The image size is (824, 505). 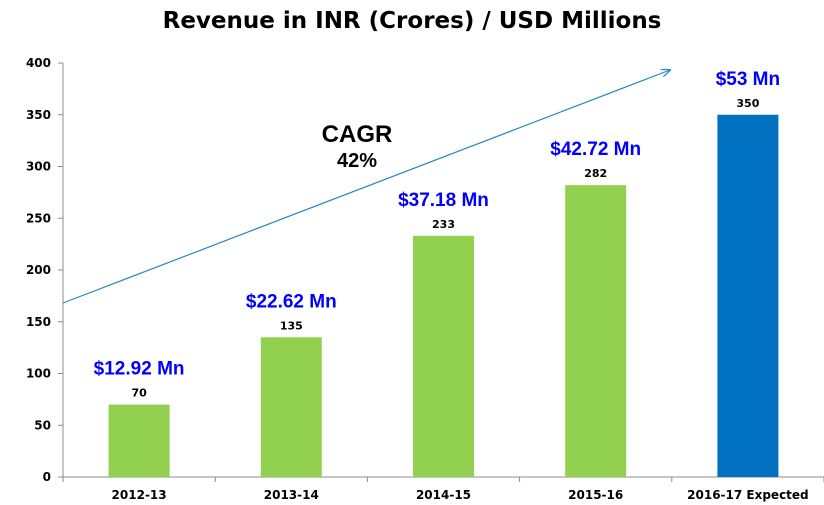 I want to click on y-tick-label: 300, so click(x=38, y=167).